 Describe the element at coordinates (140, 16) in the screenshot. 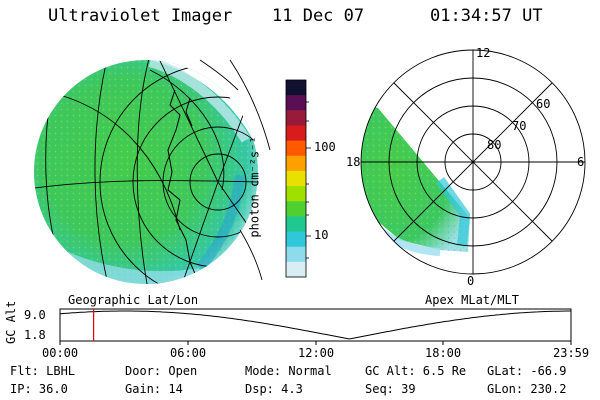

I see `instrument-title: Ultraviolet Imager` at that location.